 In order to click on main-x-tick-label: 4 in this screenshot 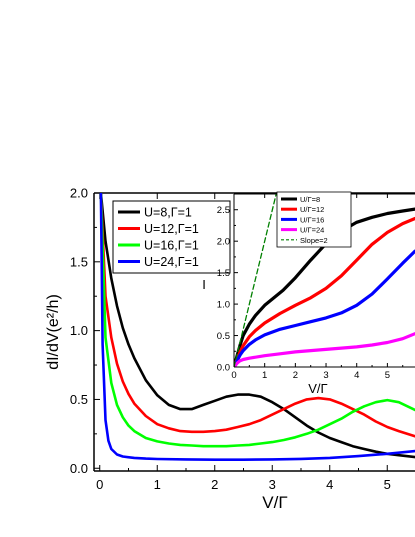, I will do `click(329, 484)`.